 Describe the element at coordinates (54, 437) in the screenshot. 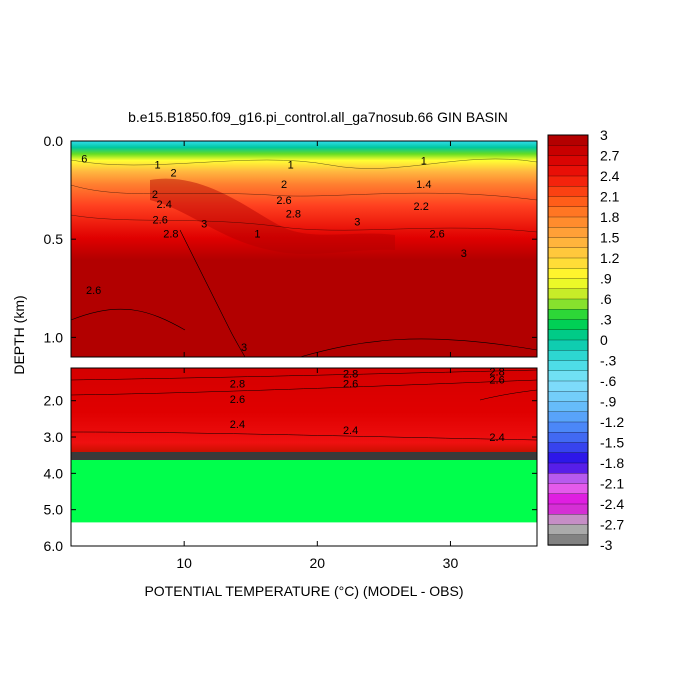

I see `y-tick-label: 3.0` at that location.